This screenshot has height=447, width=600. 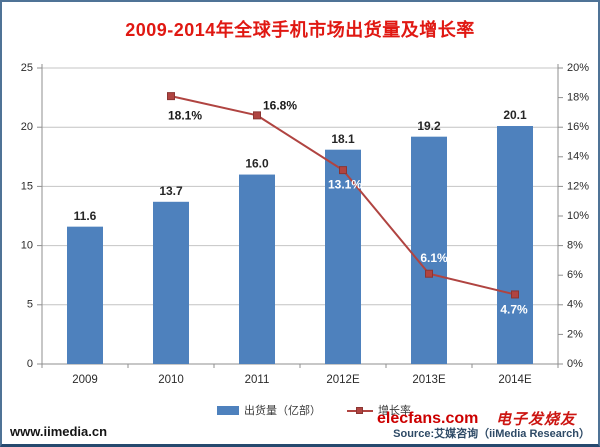 I want to click on right-axis-tick-label: 6%, so click(x=575, y=275).